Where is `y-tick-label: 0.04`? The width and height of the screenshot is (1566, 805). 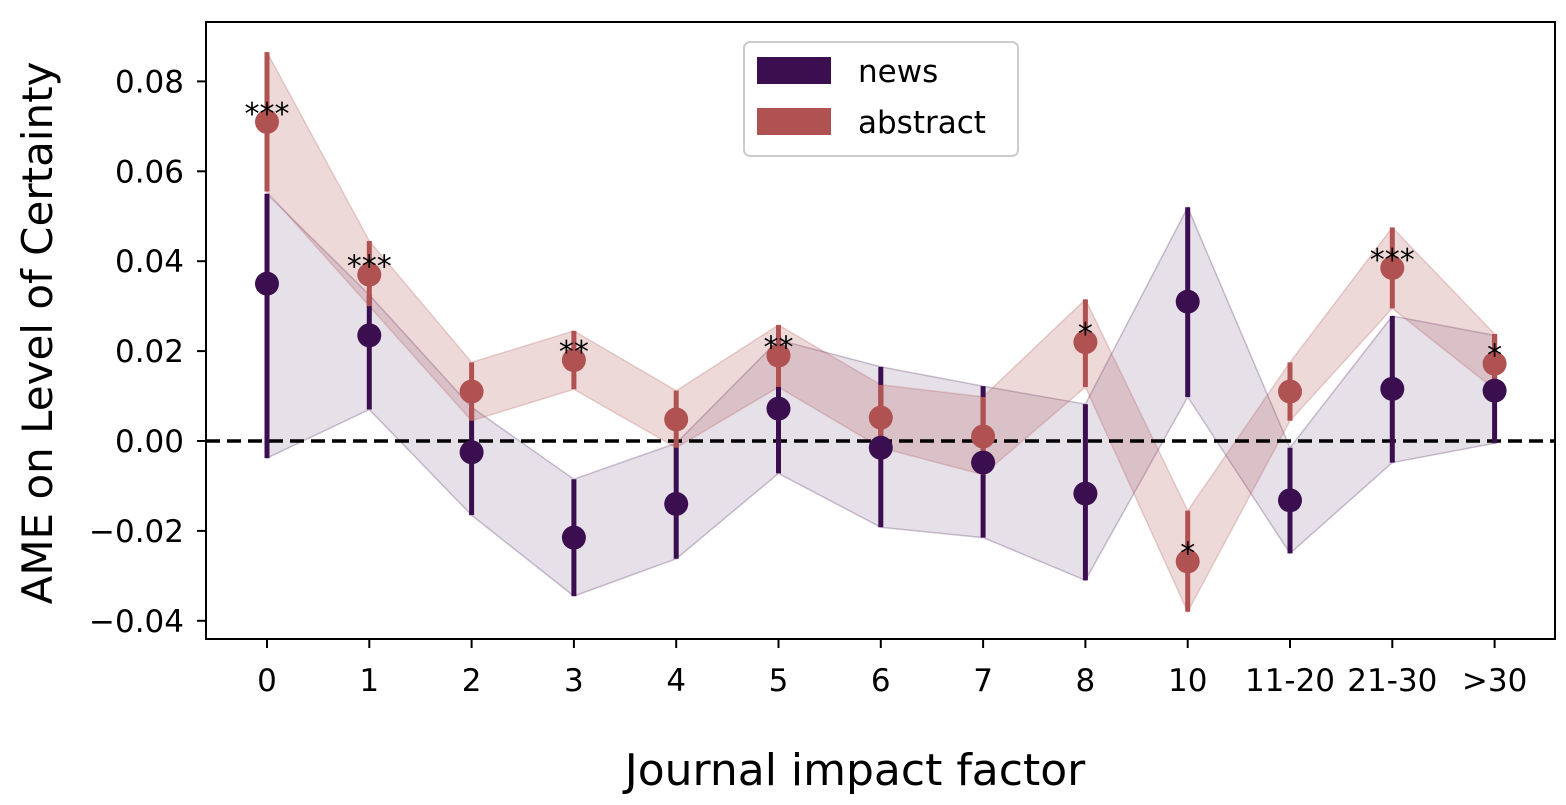
y-tick-label: 0.04 is located at coordinates (149, 262).